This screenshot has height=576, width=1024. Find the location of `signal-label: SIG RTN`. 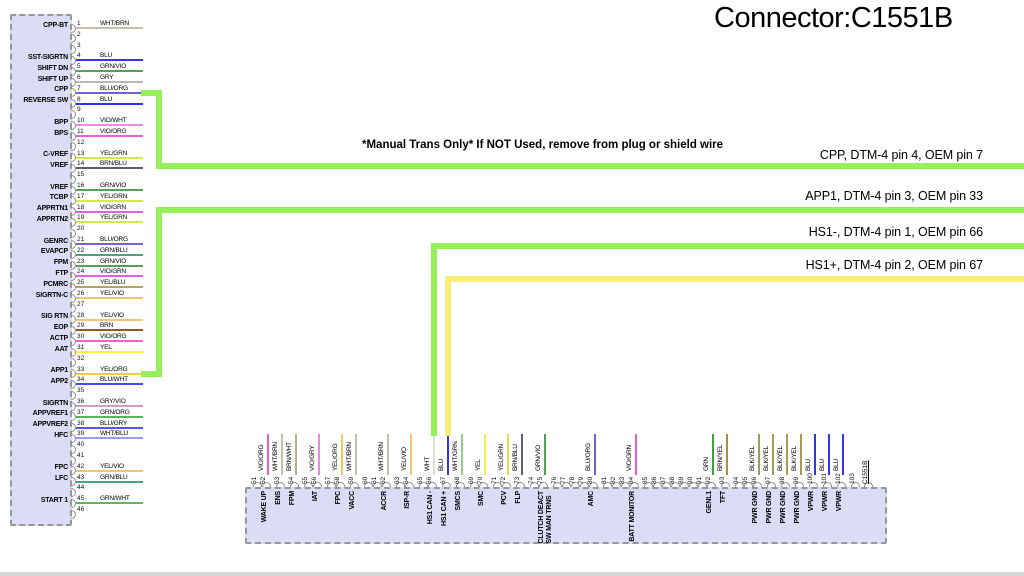

signal-label: SIG RTN is located at coordinates (54, 317).